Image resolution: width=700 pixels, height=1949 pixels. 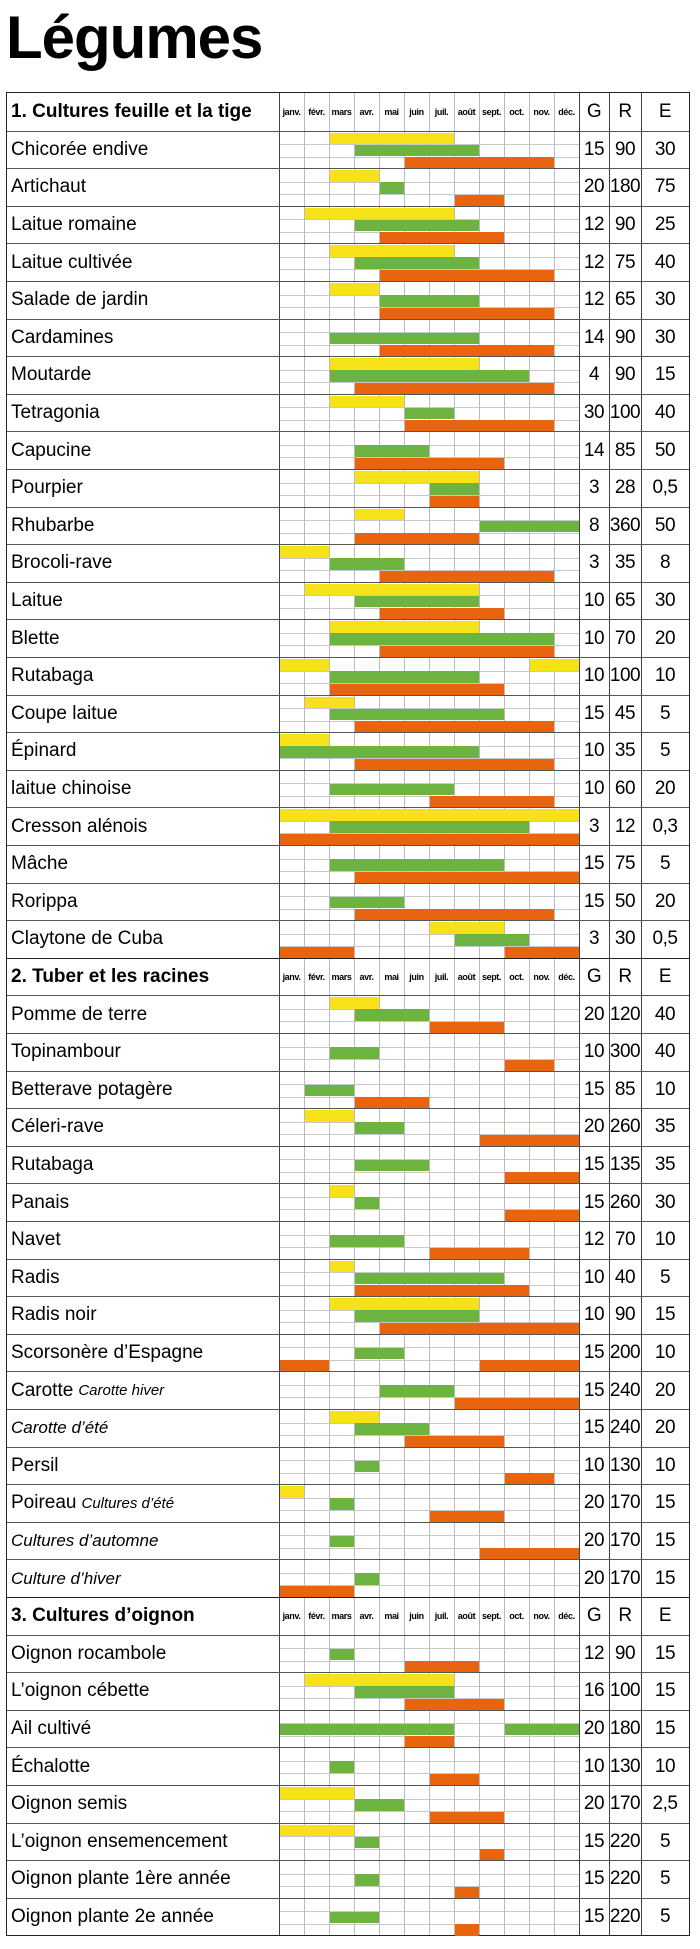 What do you see at coordinates (51, 375) in the screenshot?
I see `vegetable-name-text: Moutarde` at bounding box center [51, 375].